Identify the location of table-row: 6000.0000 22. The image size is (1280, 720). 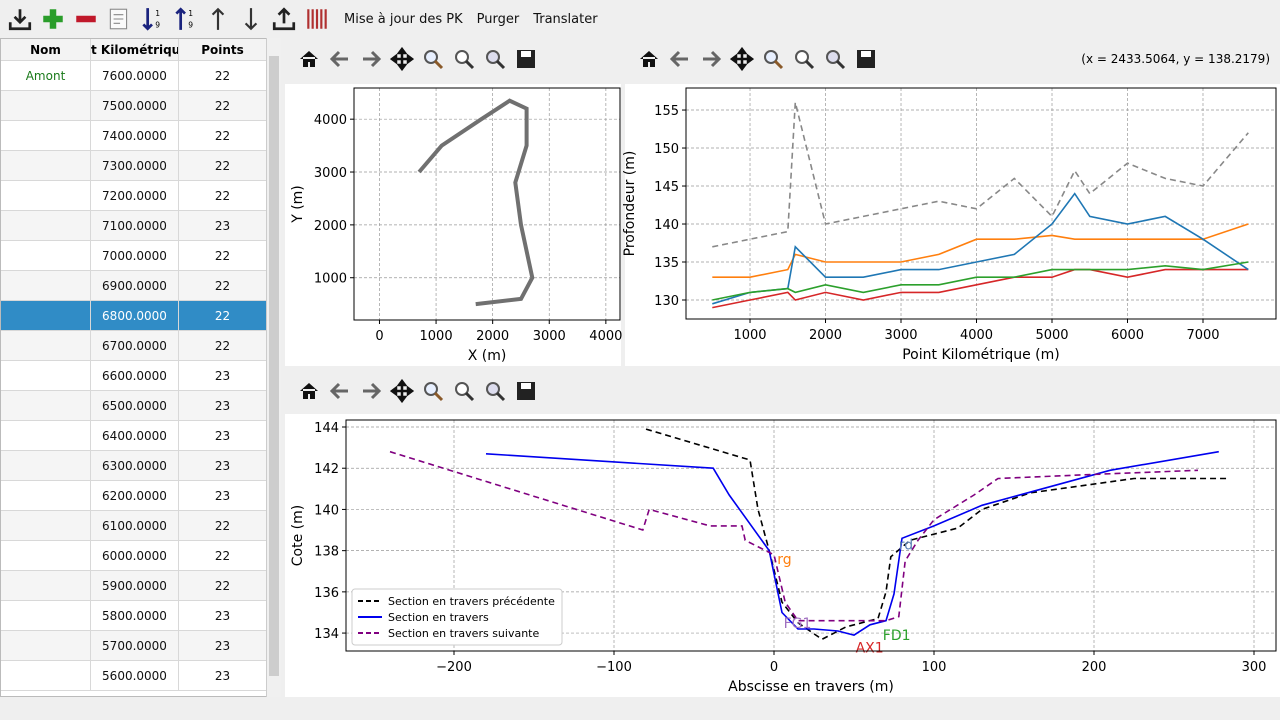
(134, 556).